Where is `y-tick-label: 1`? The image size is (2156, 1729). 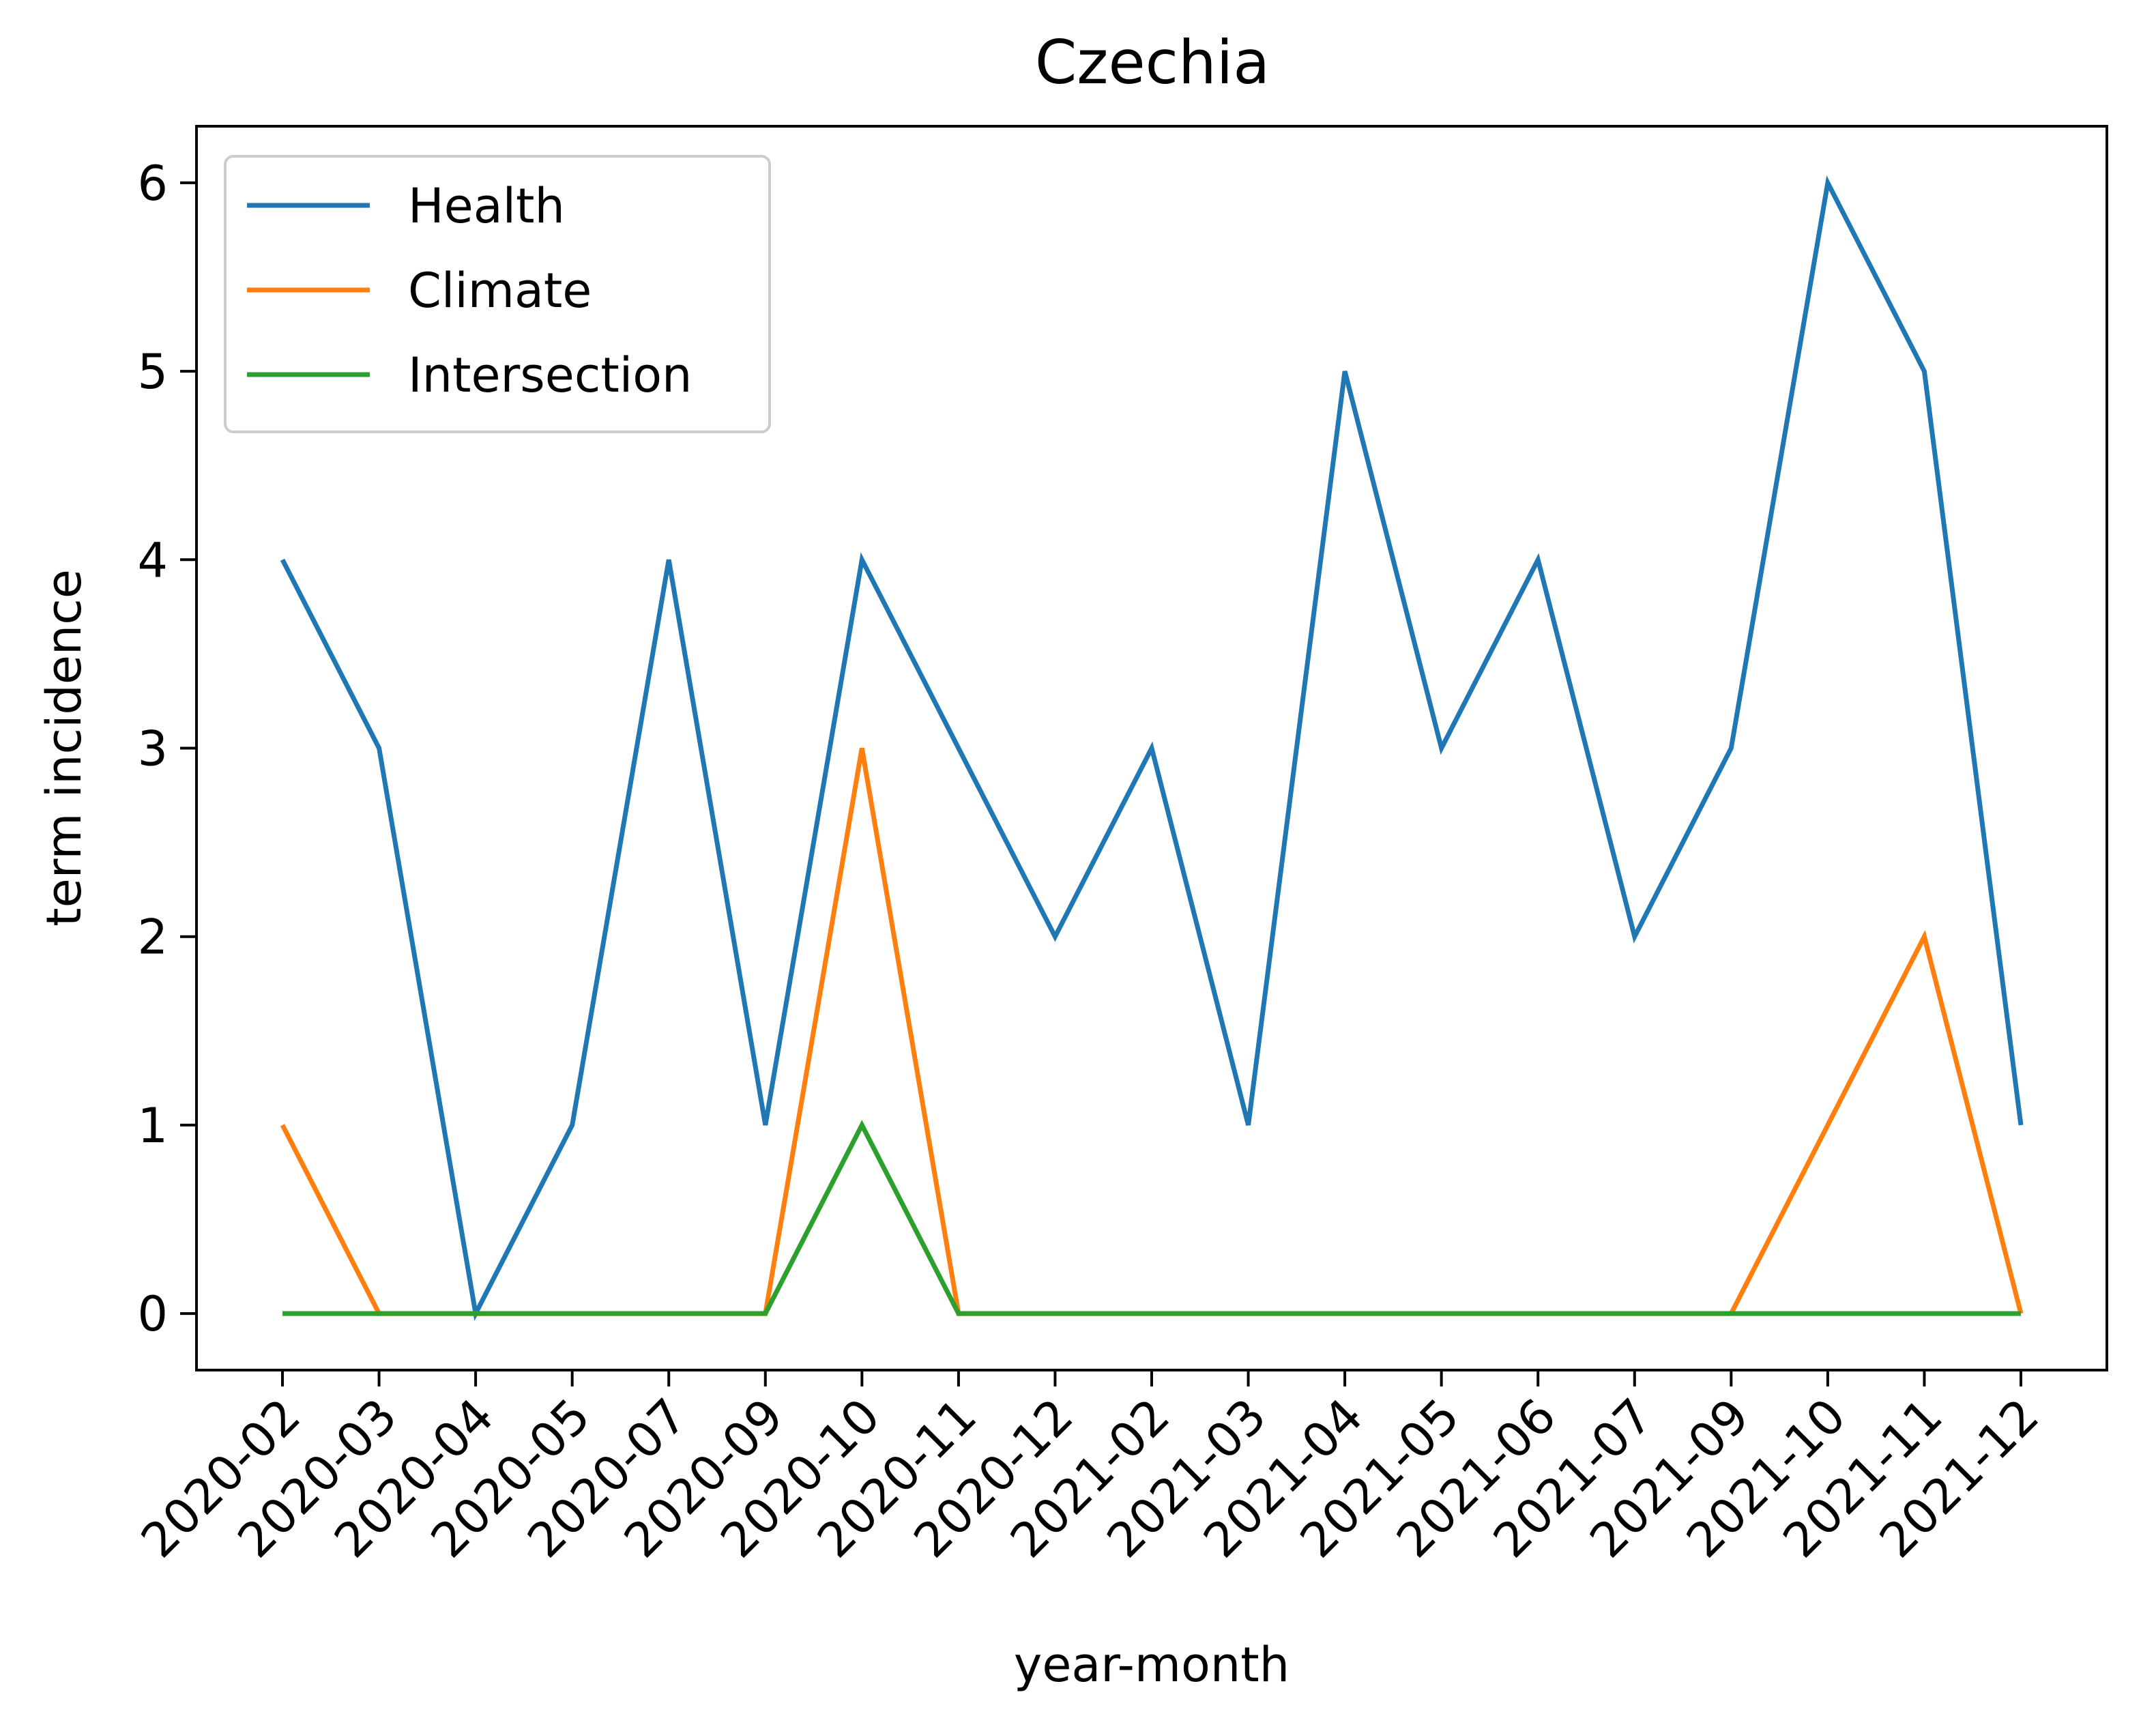
y-tick-label: 1 is located at coordinates (152, 1126).